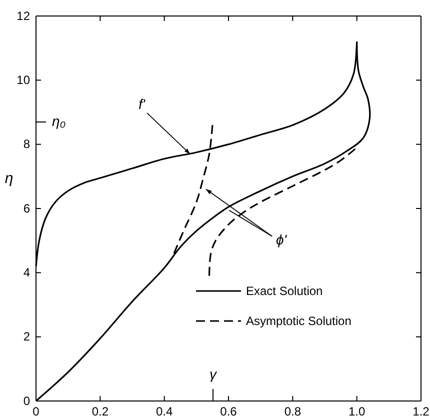 This screenshot has width=430, height=419. What do you see at coordinates (36, 411) in the screenshot?
I see `x-tick-label: 0` at bounding box center [36, 411].